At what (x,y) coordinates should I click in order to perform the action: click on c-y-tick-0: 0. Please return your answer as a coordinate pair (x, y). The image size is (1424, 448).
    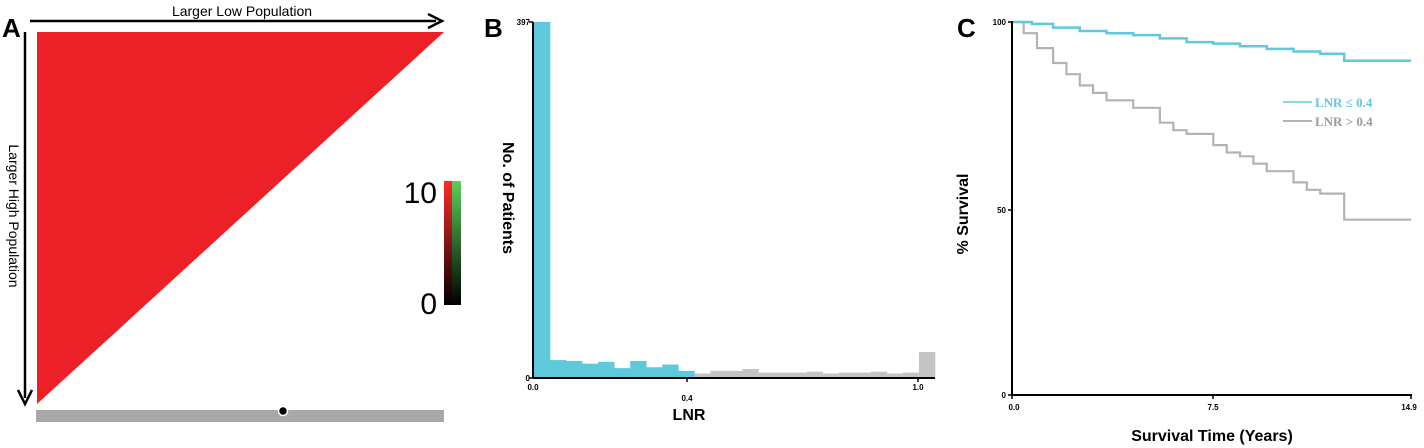
    Looking at the image, I should click on (1004, 395).